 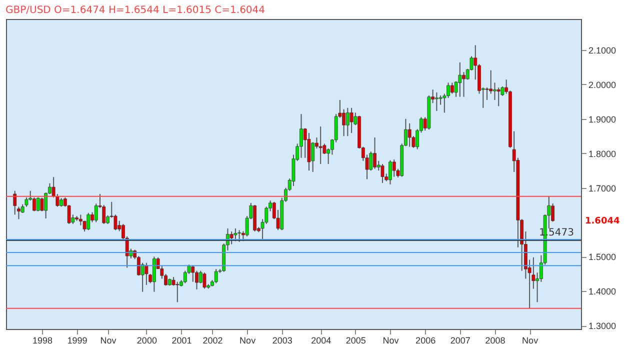 I want to click on x-tick-label: 2002, so click(x=212, y=341).